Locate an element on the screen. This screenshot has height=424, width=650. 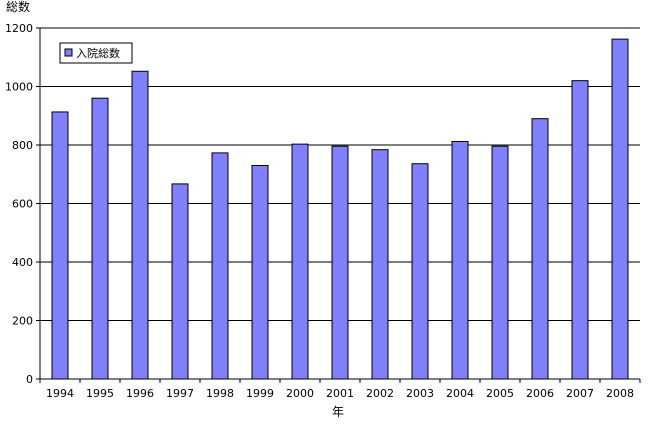
legend-label: 入院総数 is located at coordinates (98, 53).